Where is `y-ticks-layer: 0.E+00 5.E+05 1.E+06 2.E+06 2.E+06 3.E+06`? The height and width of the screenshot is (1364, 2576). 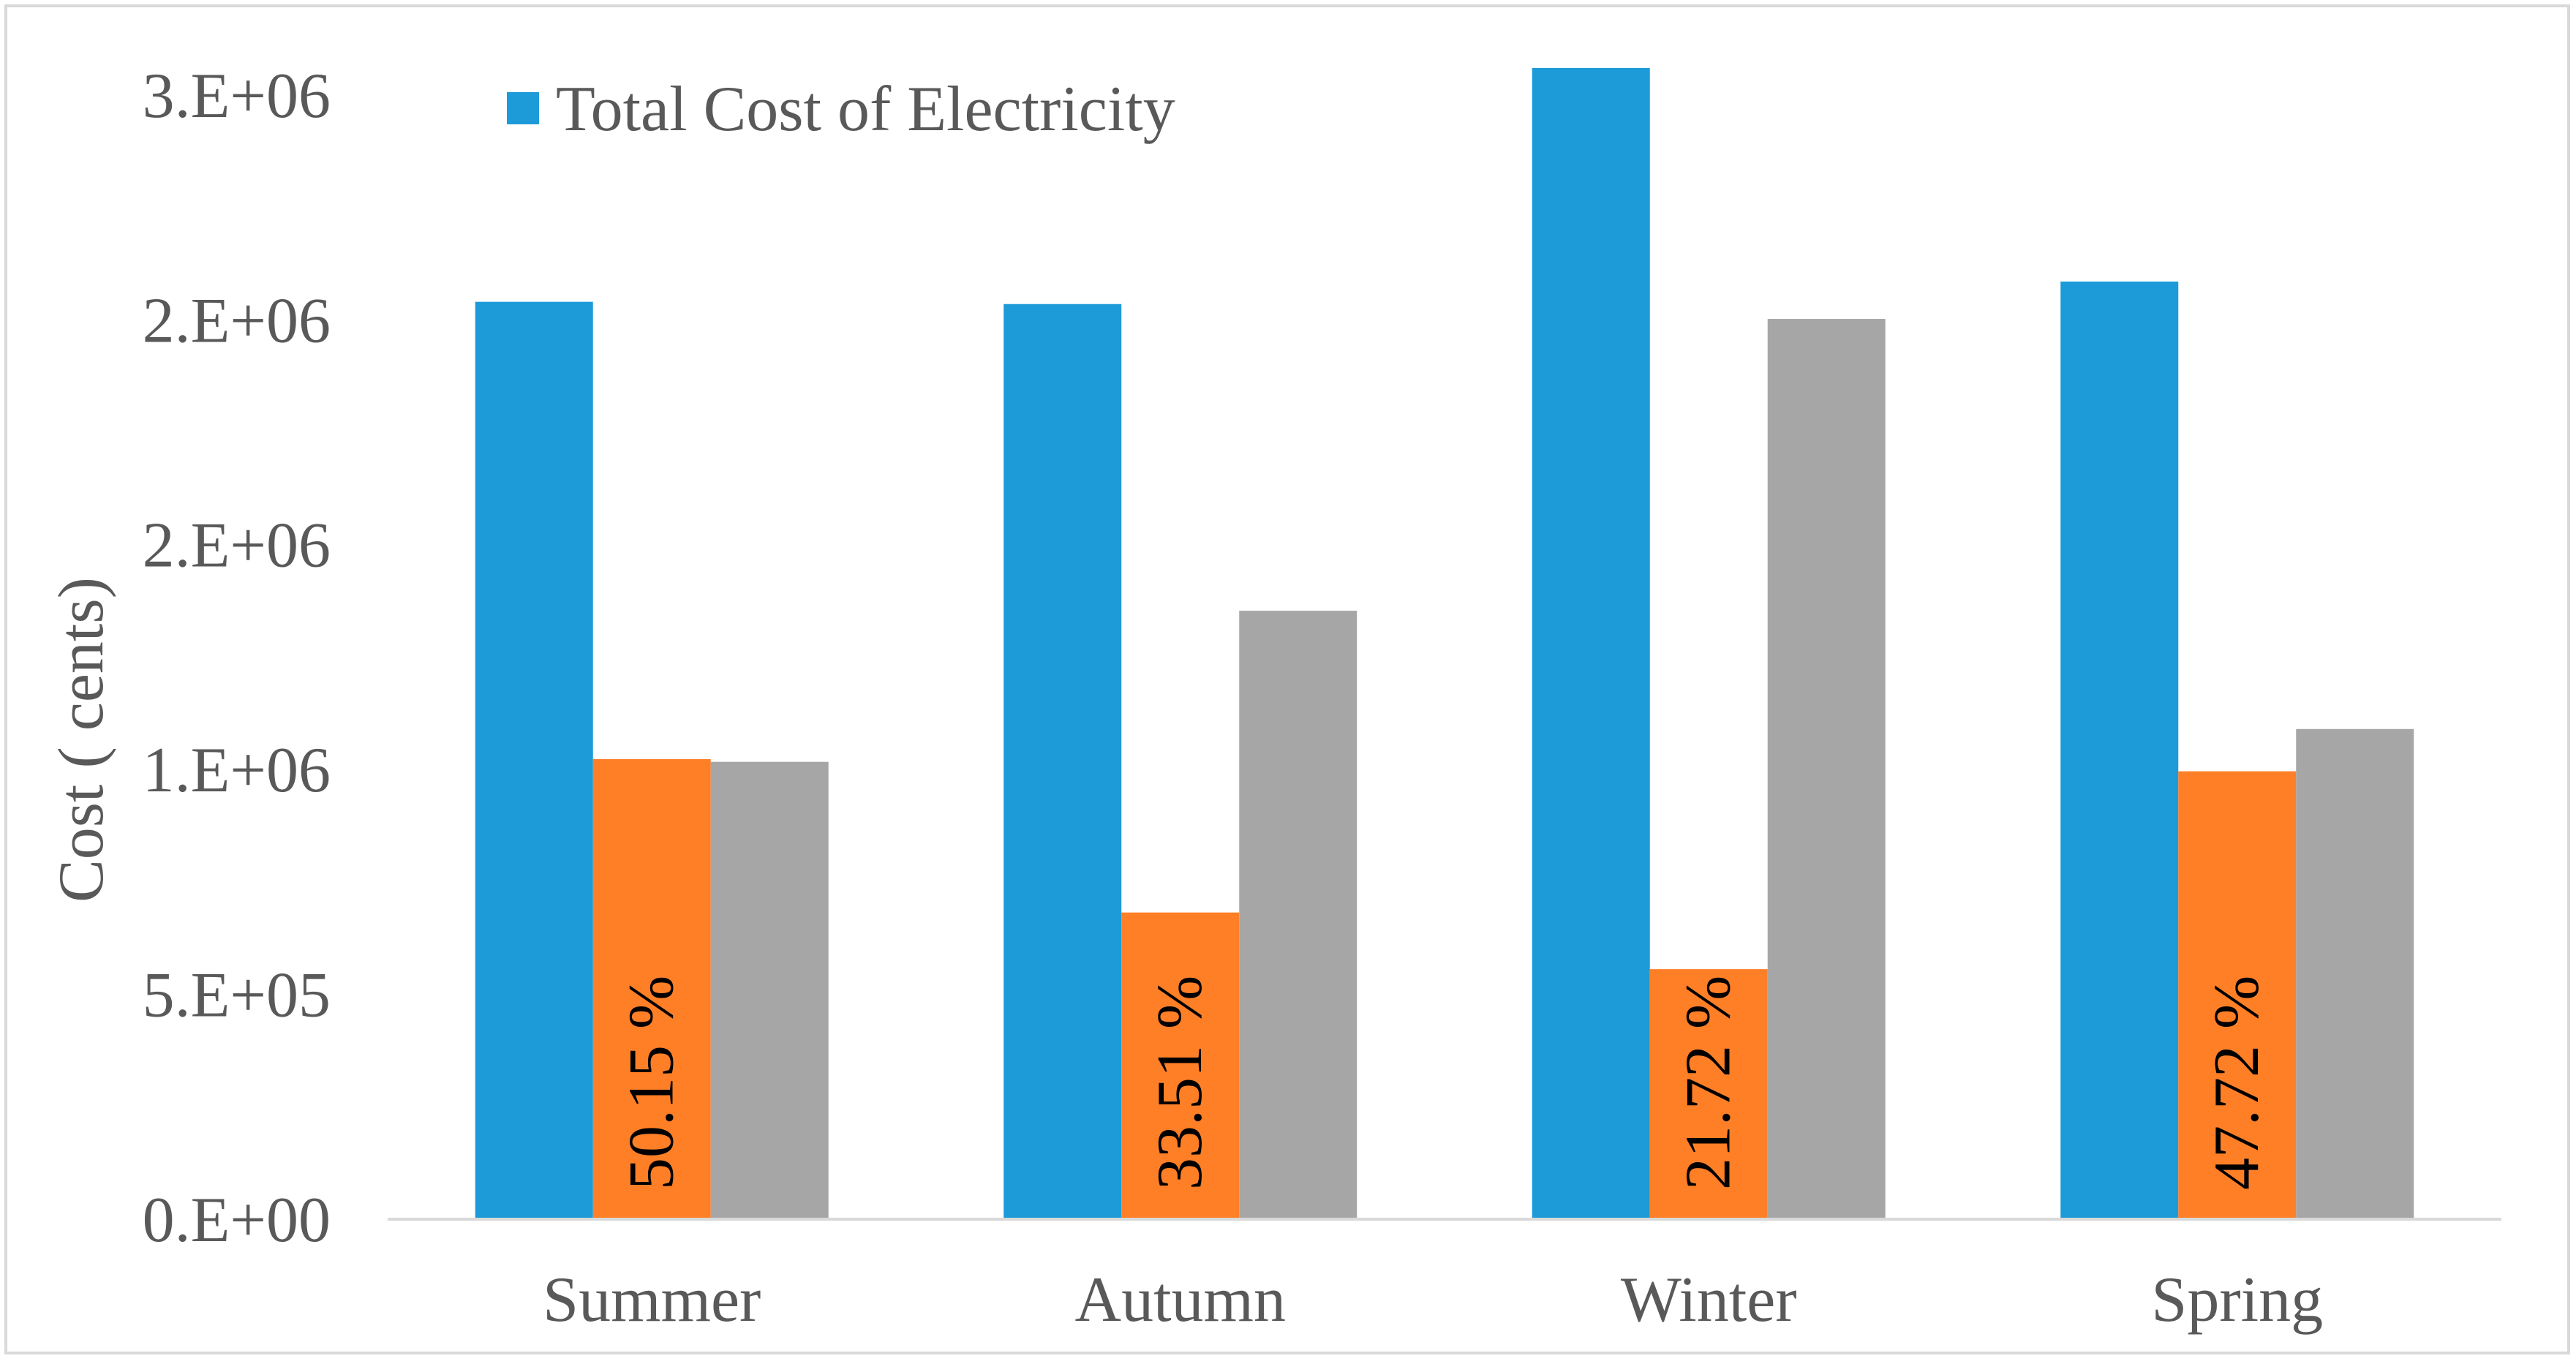 y-ticks-layer: 0.E+00 5.E+05 1.E+06 2.E+06 2.E+06 3.E+06 is located at coordinates (237, 658).